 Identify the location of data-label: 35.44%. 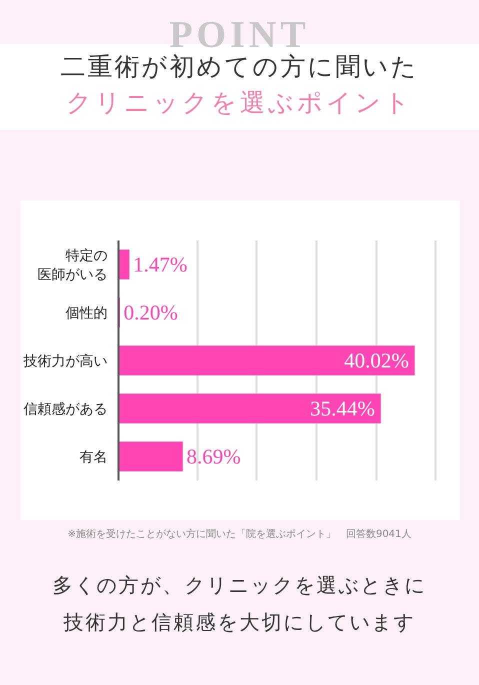
(342, 408).